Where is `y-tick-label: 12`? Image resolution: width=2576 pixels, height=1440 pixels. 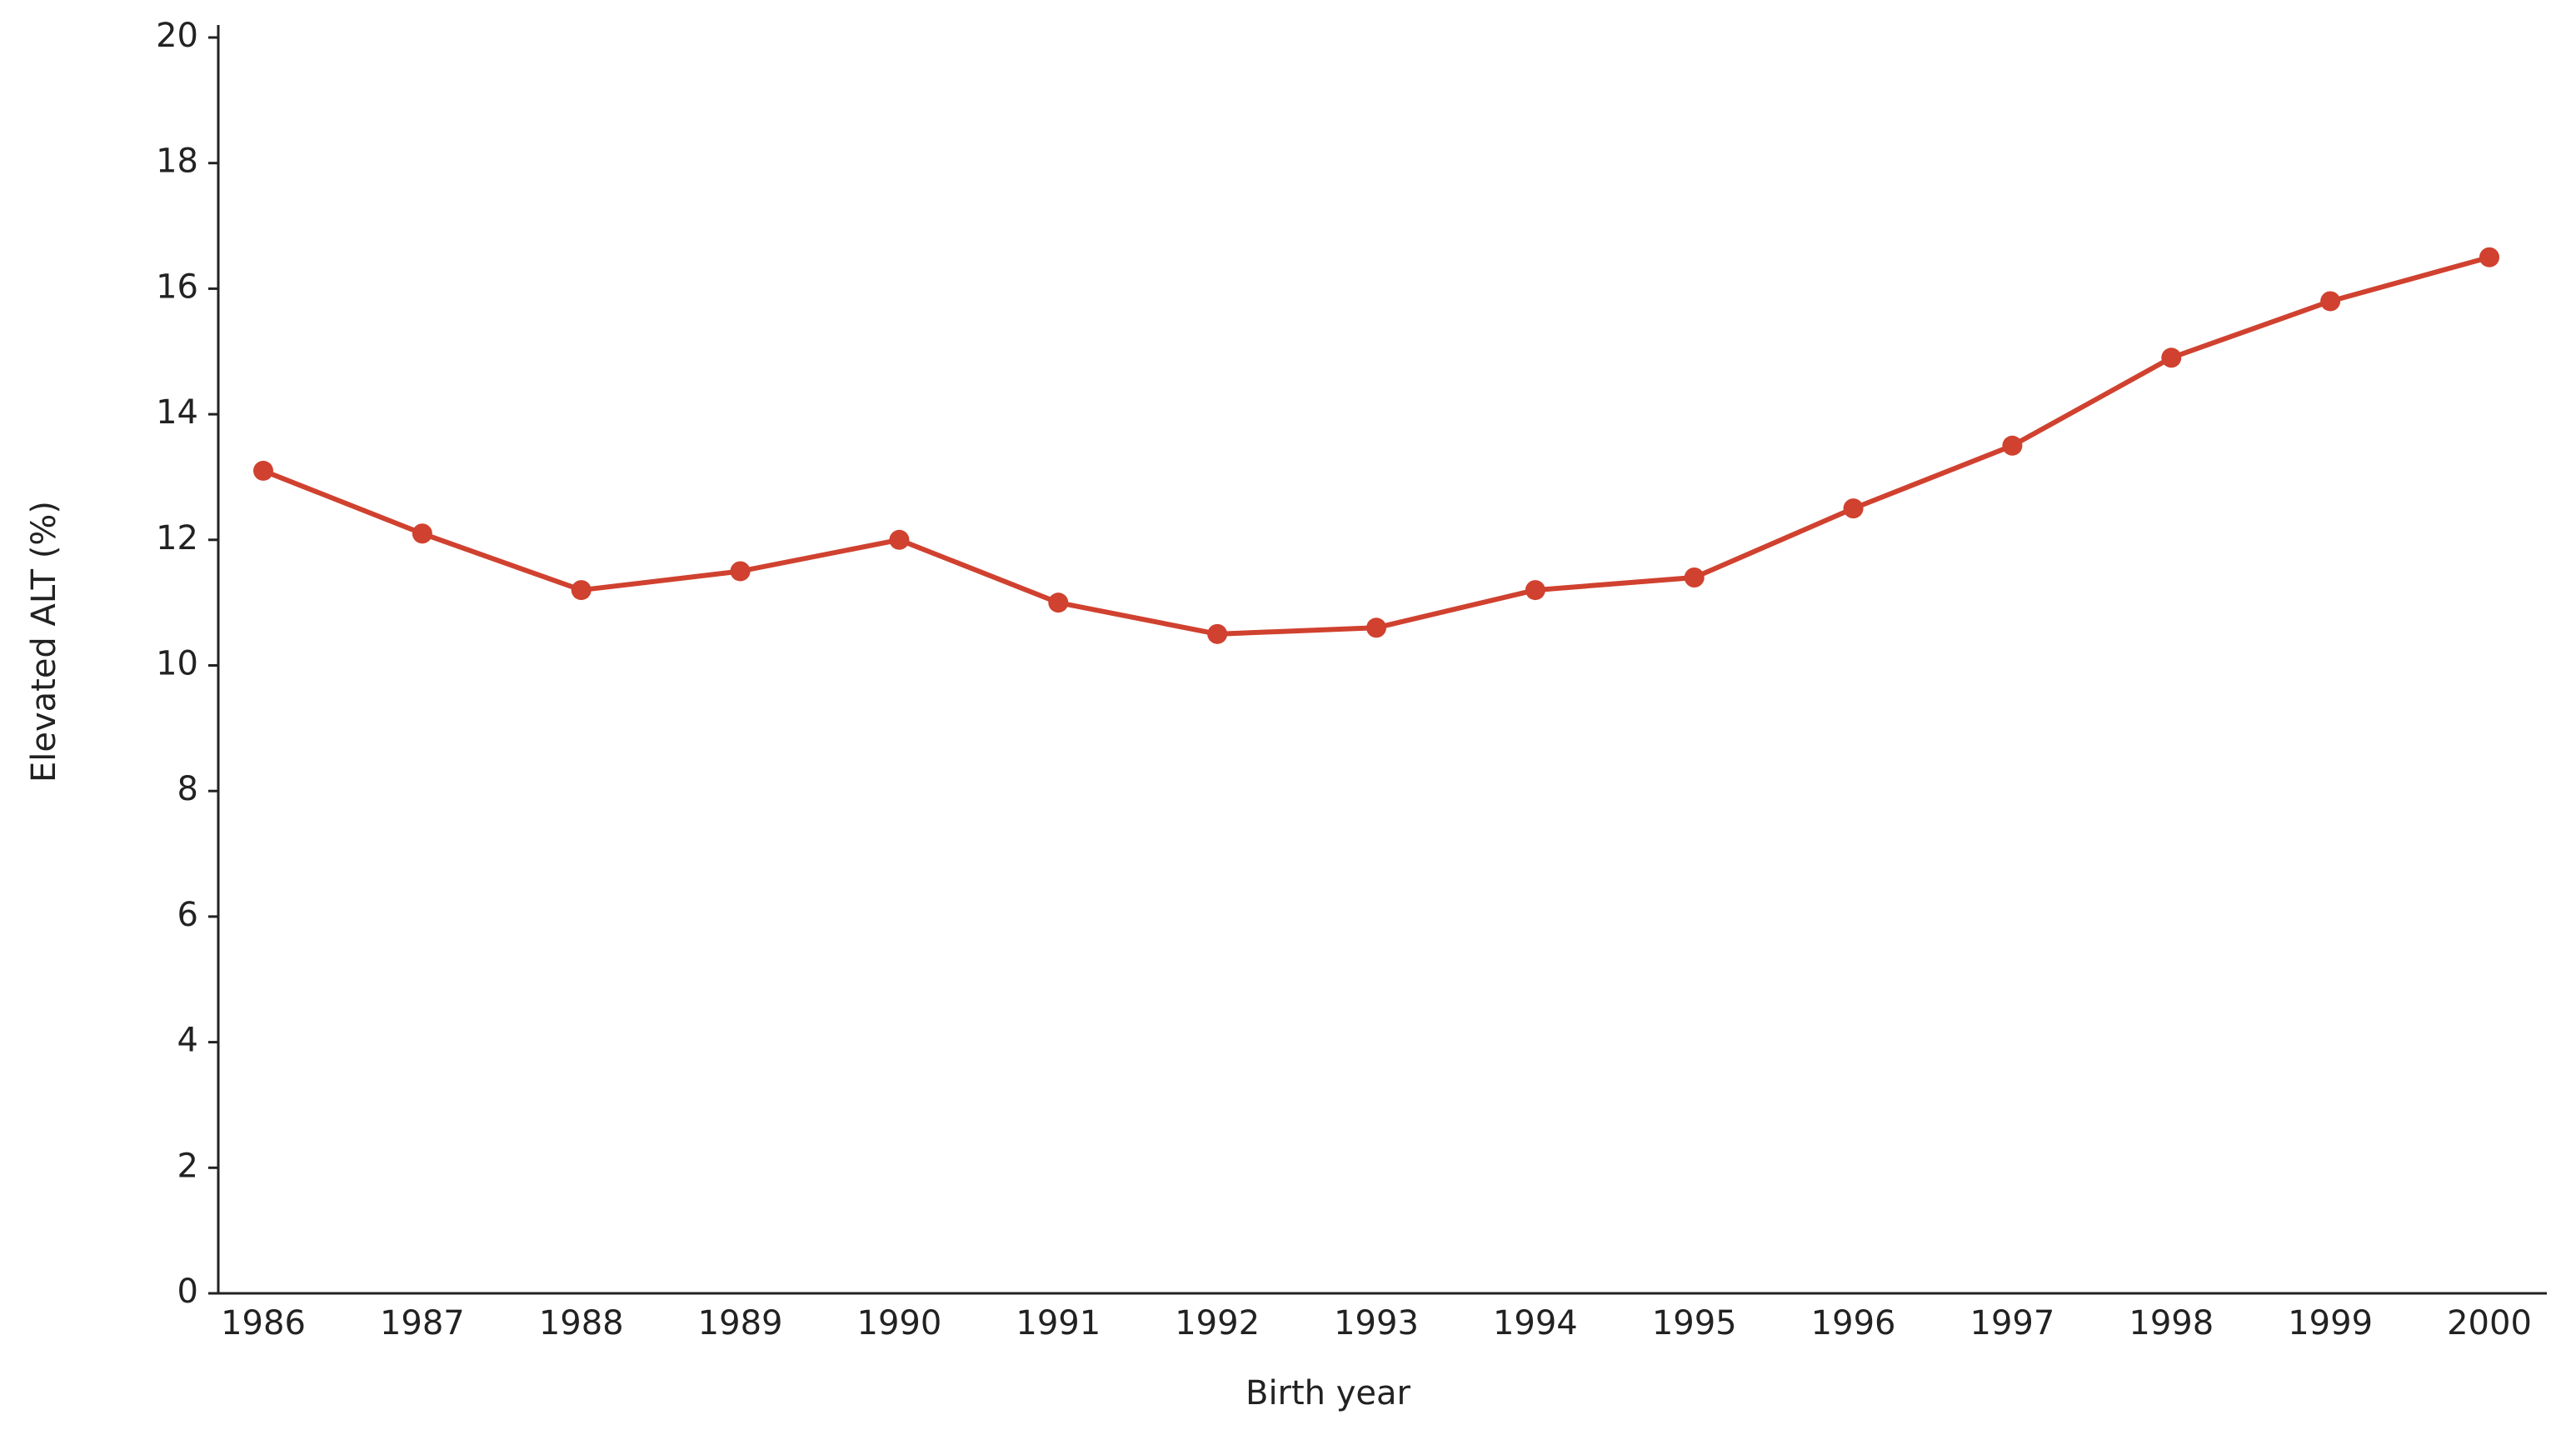 y-tick-label: 12 is located at coordinates (177, 538).